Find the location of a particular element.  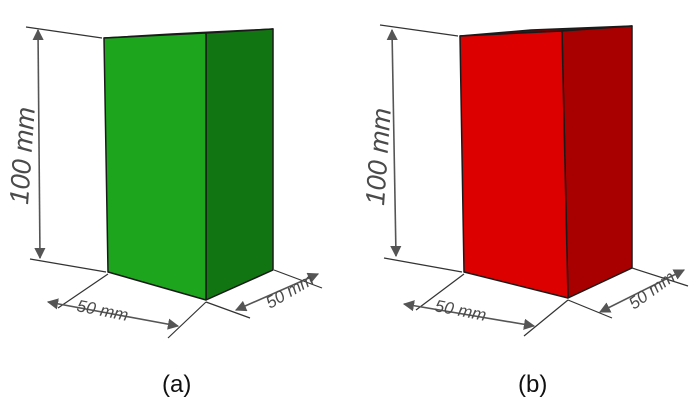

caption-a: (a) is located at coordinates (176, 384).